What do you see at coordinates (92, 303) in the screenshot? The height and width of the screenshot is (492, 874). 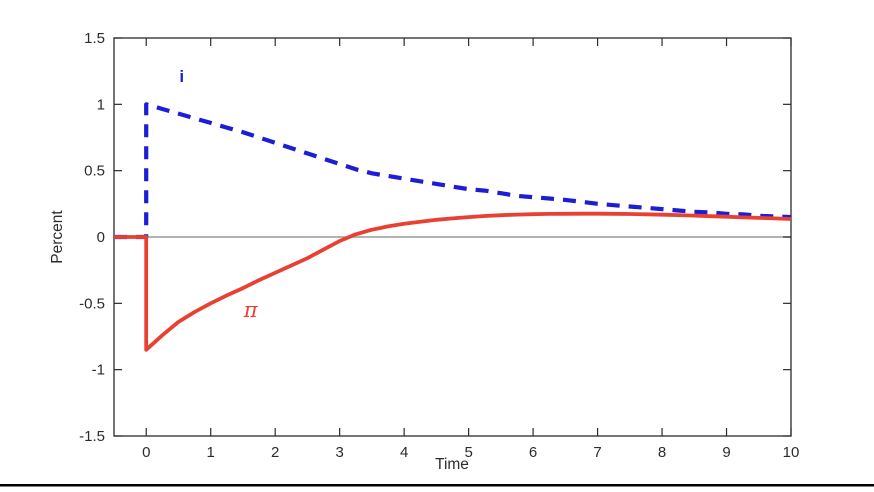 I see `y-tick-label: -0.5` at bounding box center [92, 303].